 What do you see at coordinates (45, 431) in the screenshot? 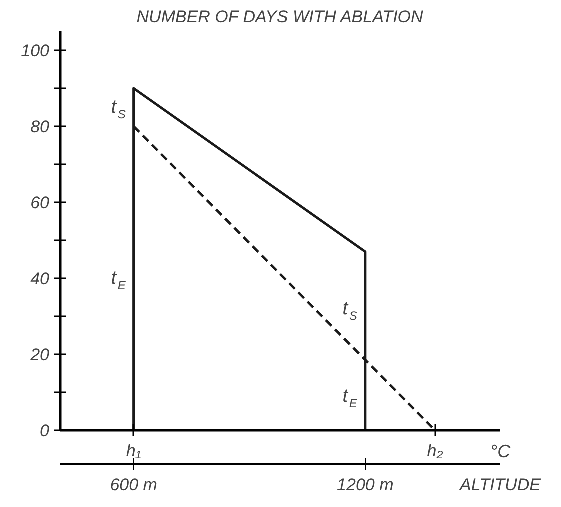
I see `y-tick-label: 0` at bounding box center [45, 431].